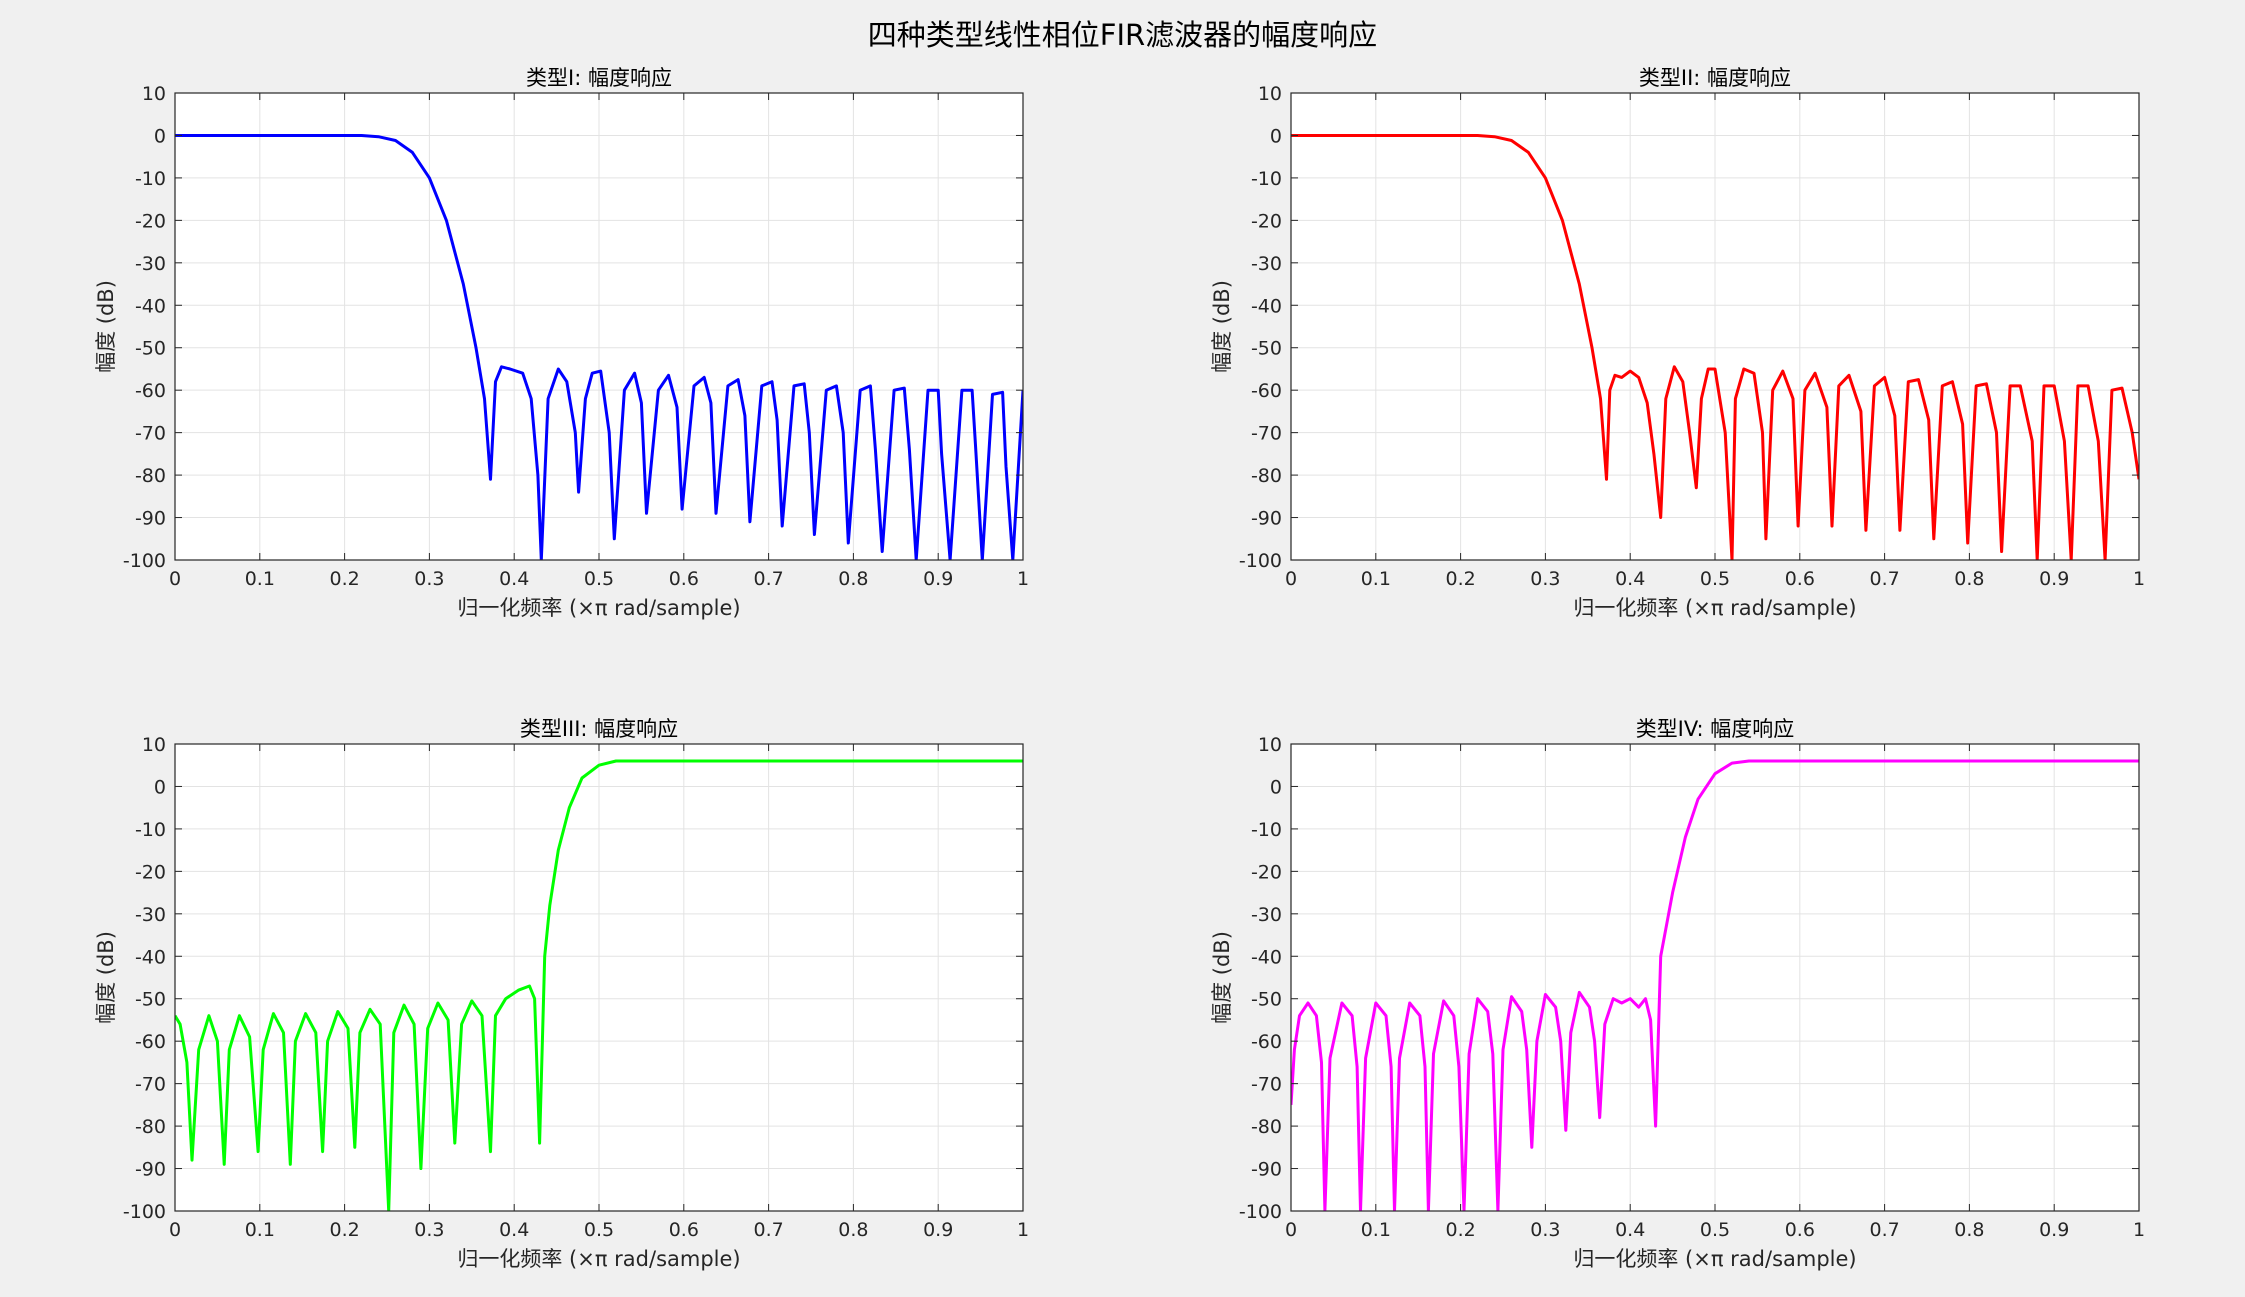 The height and width of the screenshot is (1297, 2245). What do you see at coordinates (599, 78) in the screenshot?
I see `subplot-title: 类型I: 幅度响应` at bounding box center [599, 78].